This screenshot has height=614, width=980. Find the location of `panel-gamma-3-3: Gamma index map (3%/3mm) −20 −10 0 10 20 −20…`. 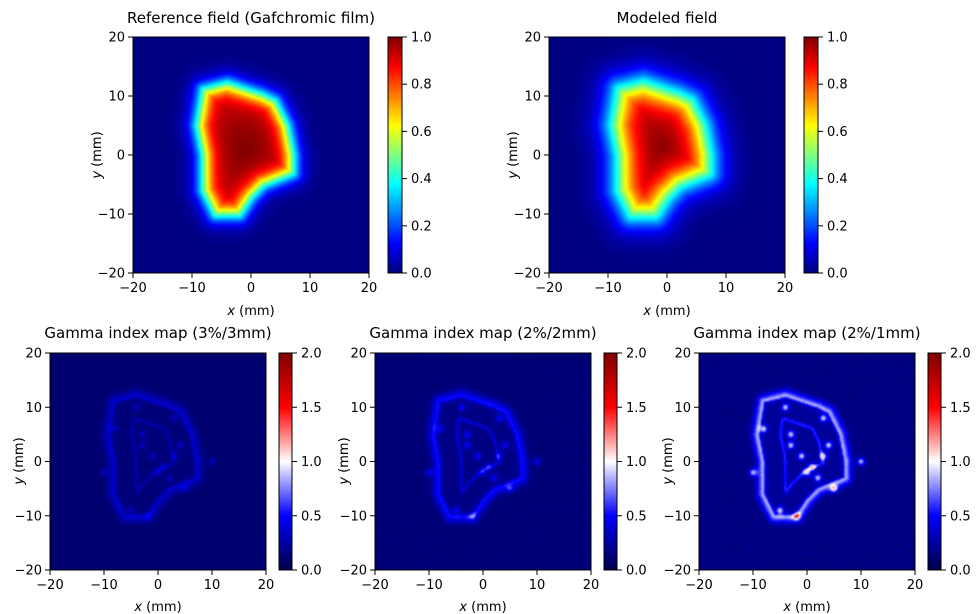

panel-gamma-3-3: Gamma index map (3%/3mm) −20 −10 0 10 20 −20… is located at coordinates (167, 469).